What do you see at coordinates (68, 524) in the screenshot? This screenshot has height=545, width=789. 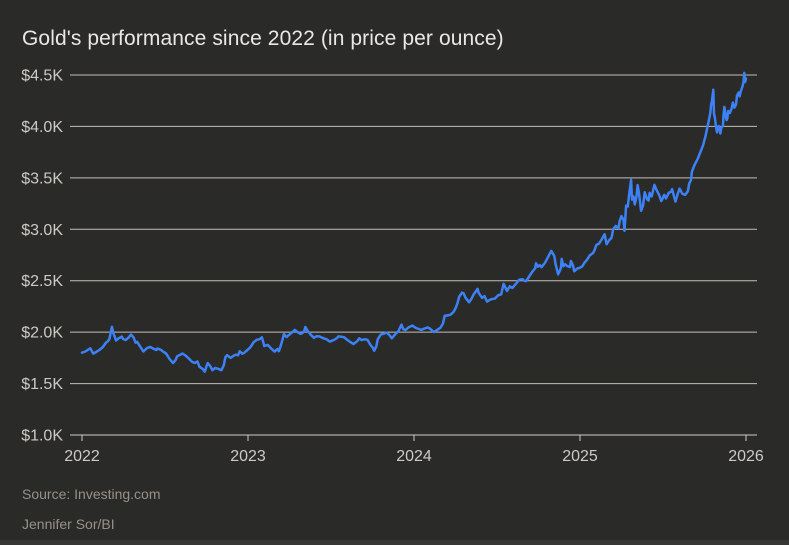 I see `credit-label: Jennifer Sor/BI` at bounding box center [68, 524].